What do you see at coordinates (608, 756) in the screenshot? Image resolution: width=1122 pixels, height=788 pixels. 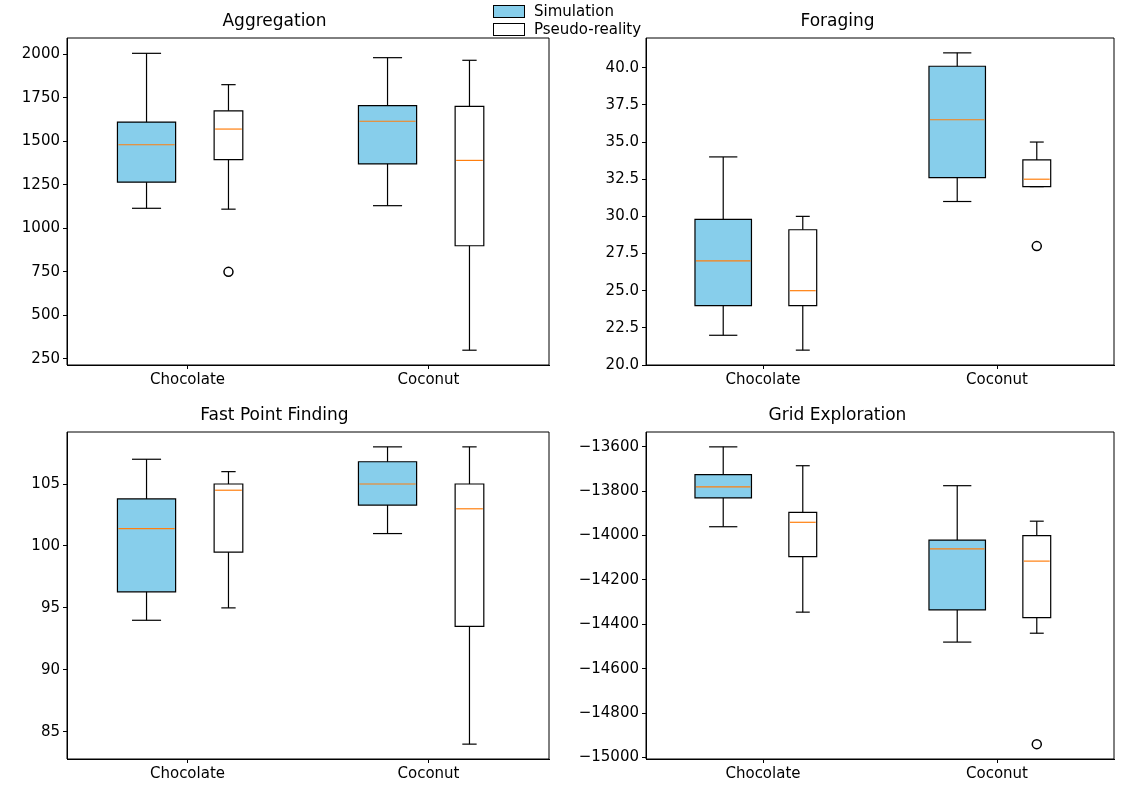 I see `y-tick-label: −15000` at bounding box center [608, 756].